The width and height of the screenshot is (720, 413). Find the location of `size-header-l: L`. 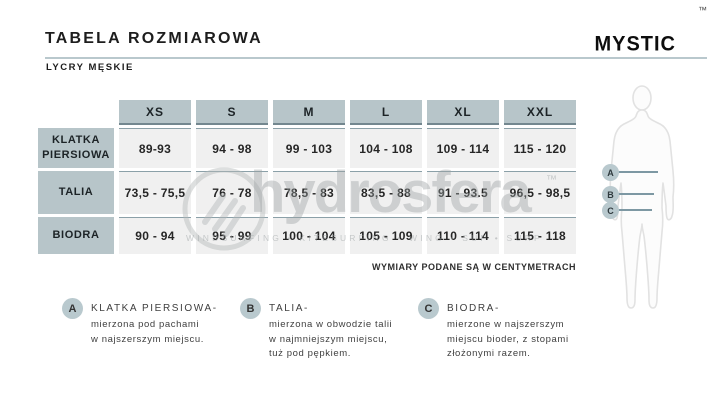

size-header-l: L is located at coordinates (386, 112).